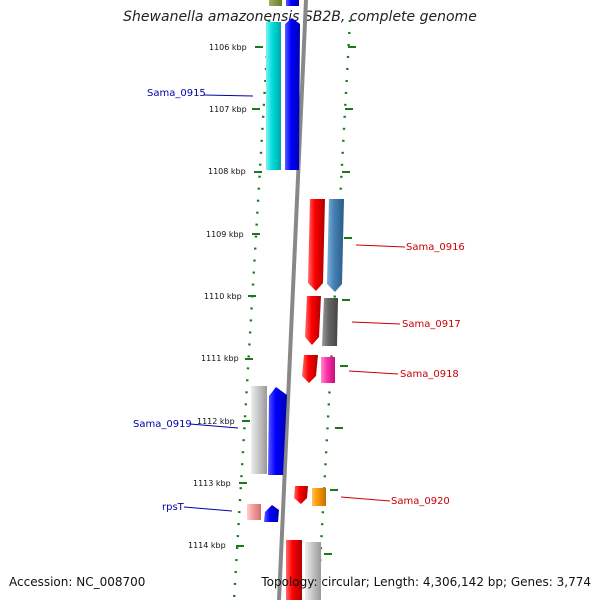 The width and height of the screenshot is (600, 600). I want to click on gene-label-sama-0918: Sama_0918, so click(429, 374).